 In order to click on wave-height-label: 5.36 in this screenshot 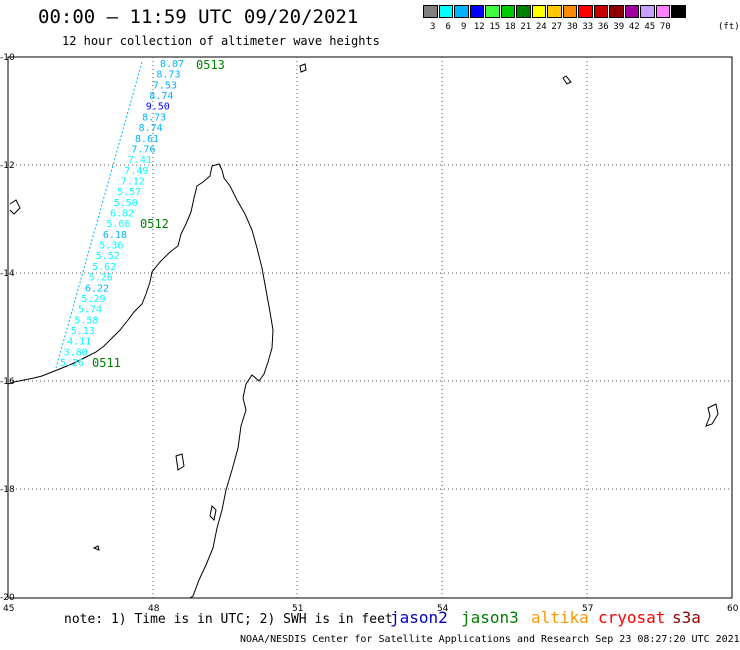, I will do `click(111, 246)`.